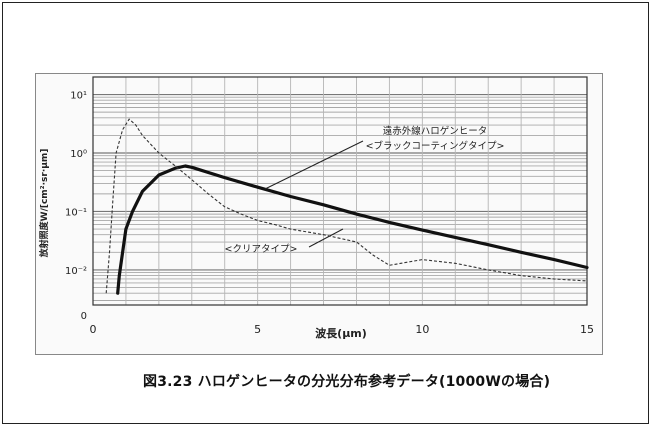 The width and height of the screenshot is (653, 429). I want to click on x-tick-label: 15, so click(587, 329).